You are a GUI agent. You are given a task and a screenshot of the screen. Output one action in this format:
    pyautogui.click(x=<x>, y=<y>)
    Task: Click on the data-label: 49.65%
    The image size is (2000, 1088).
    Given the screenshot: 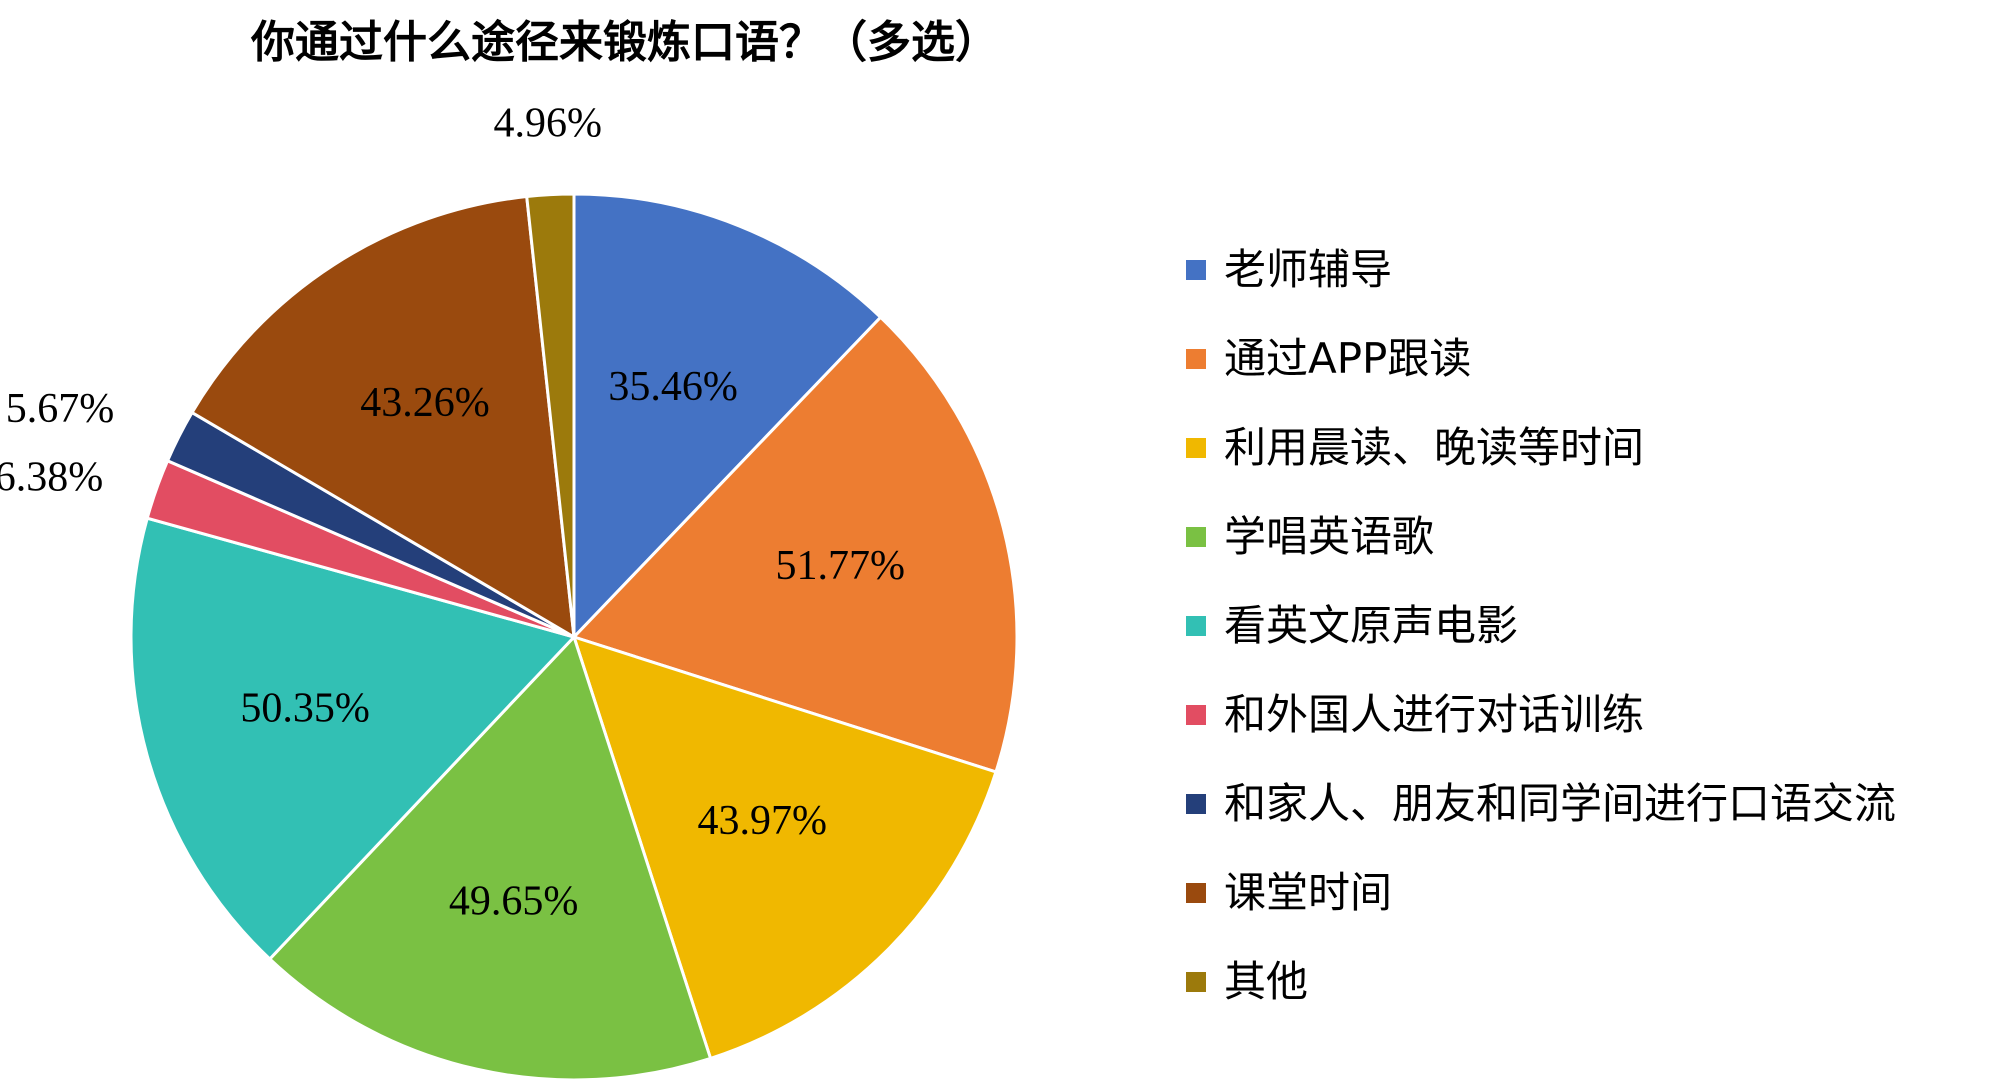 What is the action you would take?
    pyautogui.click(x=514, y=902)
    